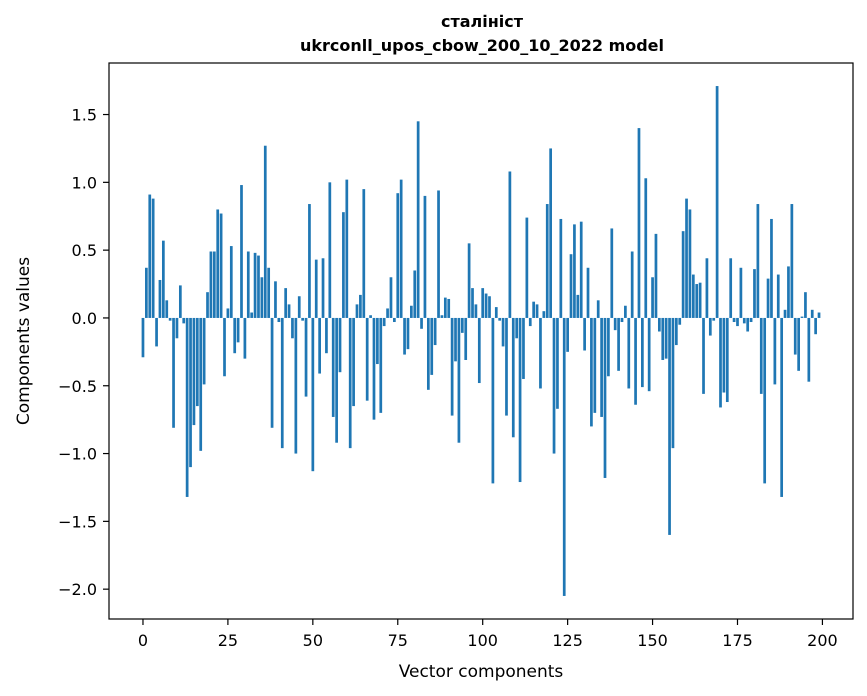 The width and height of the screenshot is (867, 696). What do you see at coordinates (482, 21) in the screenshot?
I see `chart-title: сталініст` at bounding box center [482, 21].